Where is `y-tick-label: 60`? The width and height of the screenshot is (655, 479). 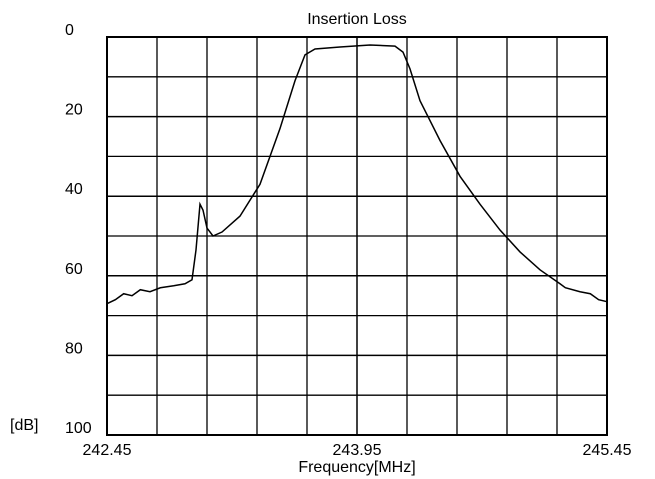
y-tick-label: 60 is located at coordinates (74, 269).